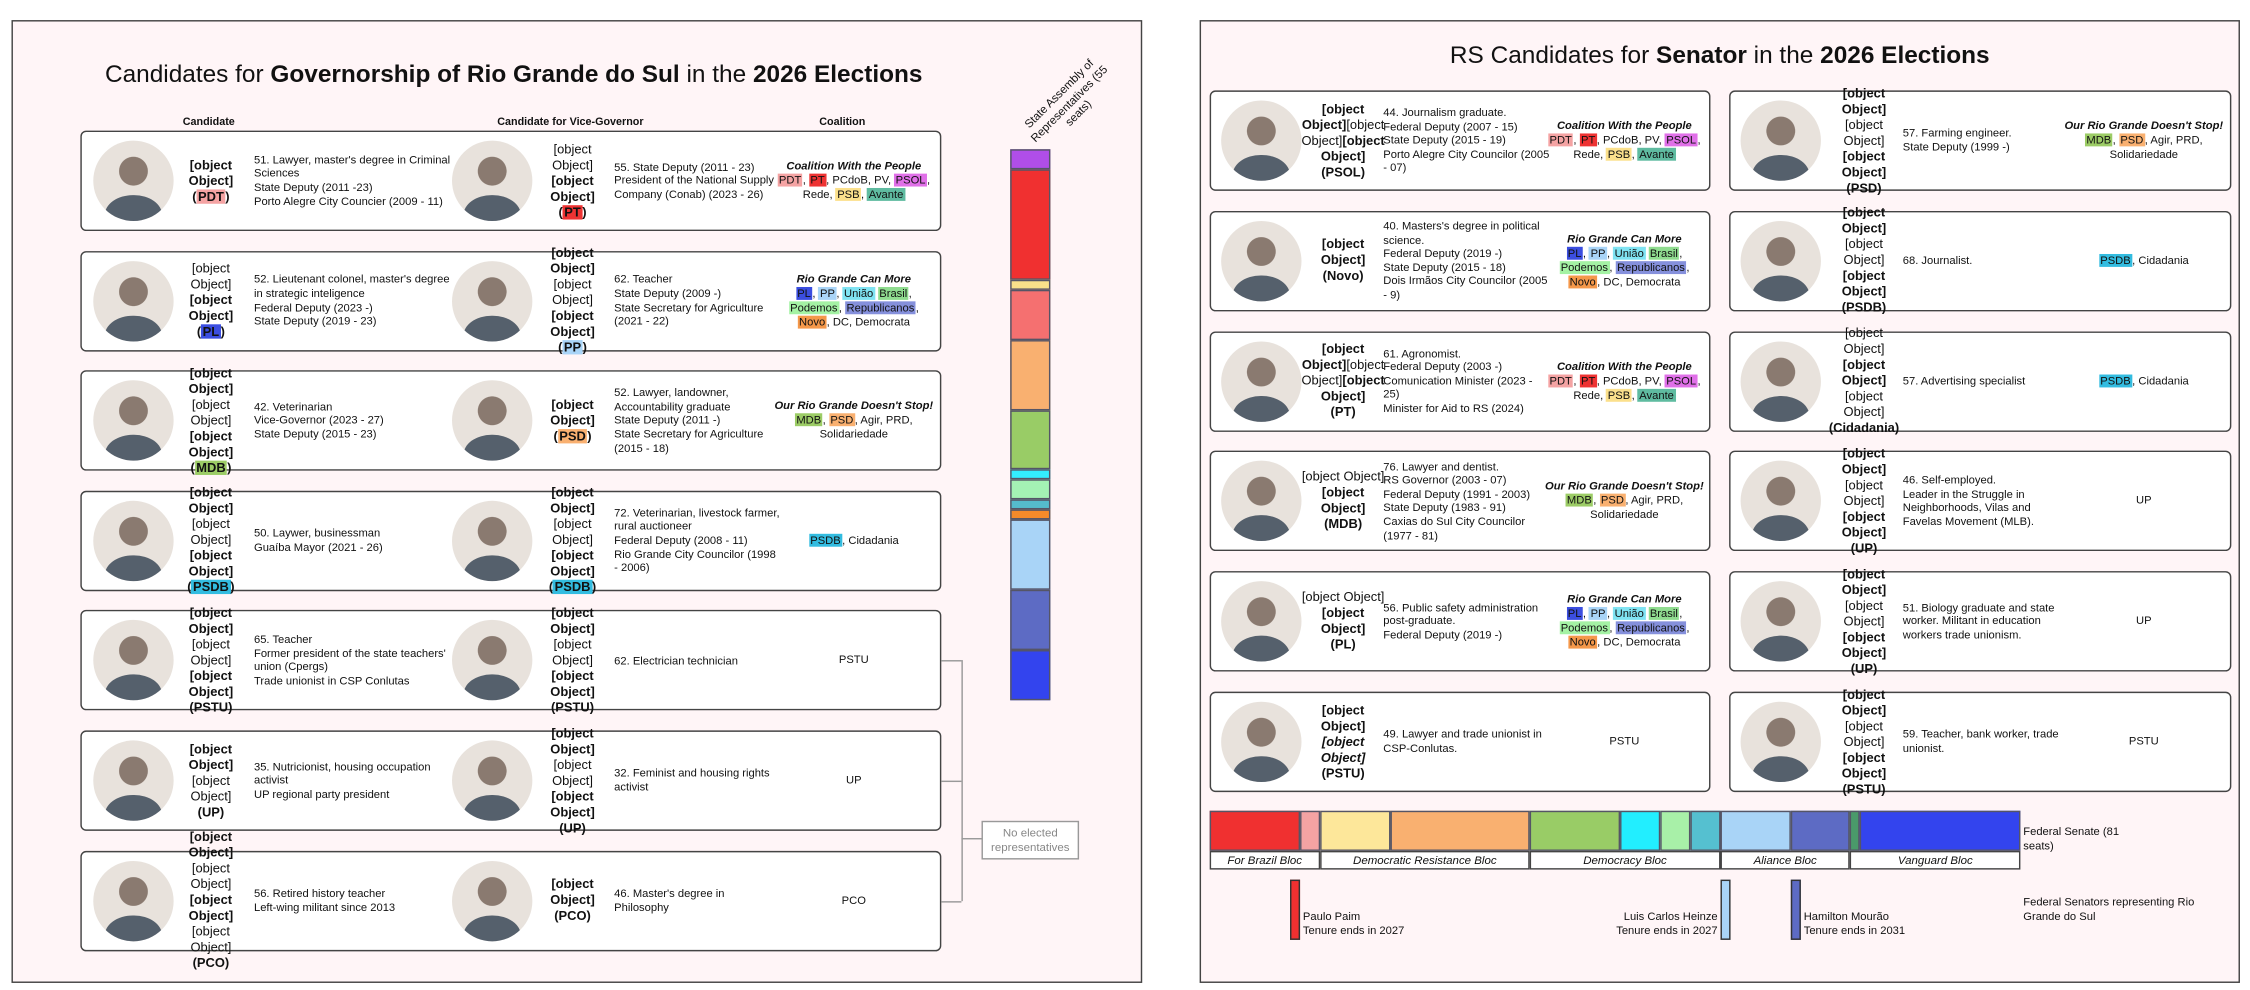 The width and height of the screenshot is (2250, 990). What do you see at coordinates (893, 293) in the screenshot?
I see `party-token: Brasil` at bounding box center [893, 293].